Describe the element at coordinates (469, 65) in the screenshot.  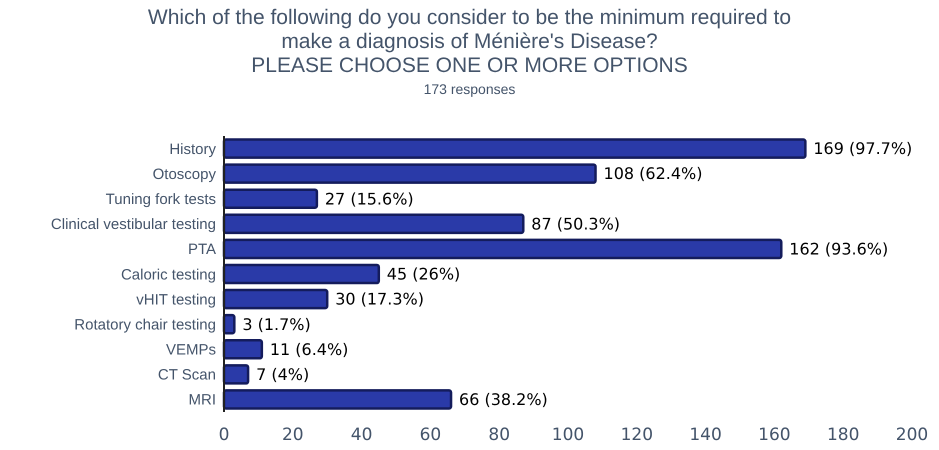
I see `chart-subtitle: PLEASE CHOOSE ONE OR MORE OPTIONS` at that location.